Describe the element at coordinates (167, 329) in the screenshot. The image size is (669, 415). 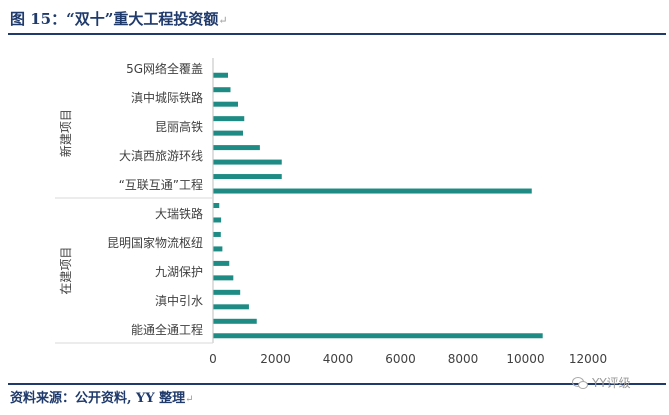
I see `category-label: 能通全通工程` at that location.